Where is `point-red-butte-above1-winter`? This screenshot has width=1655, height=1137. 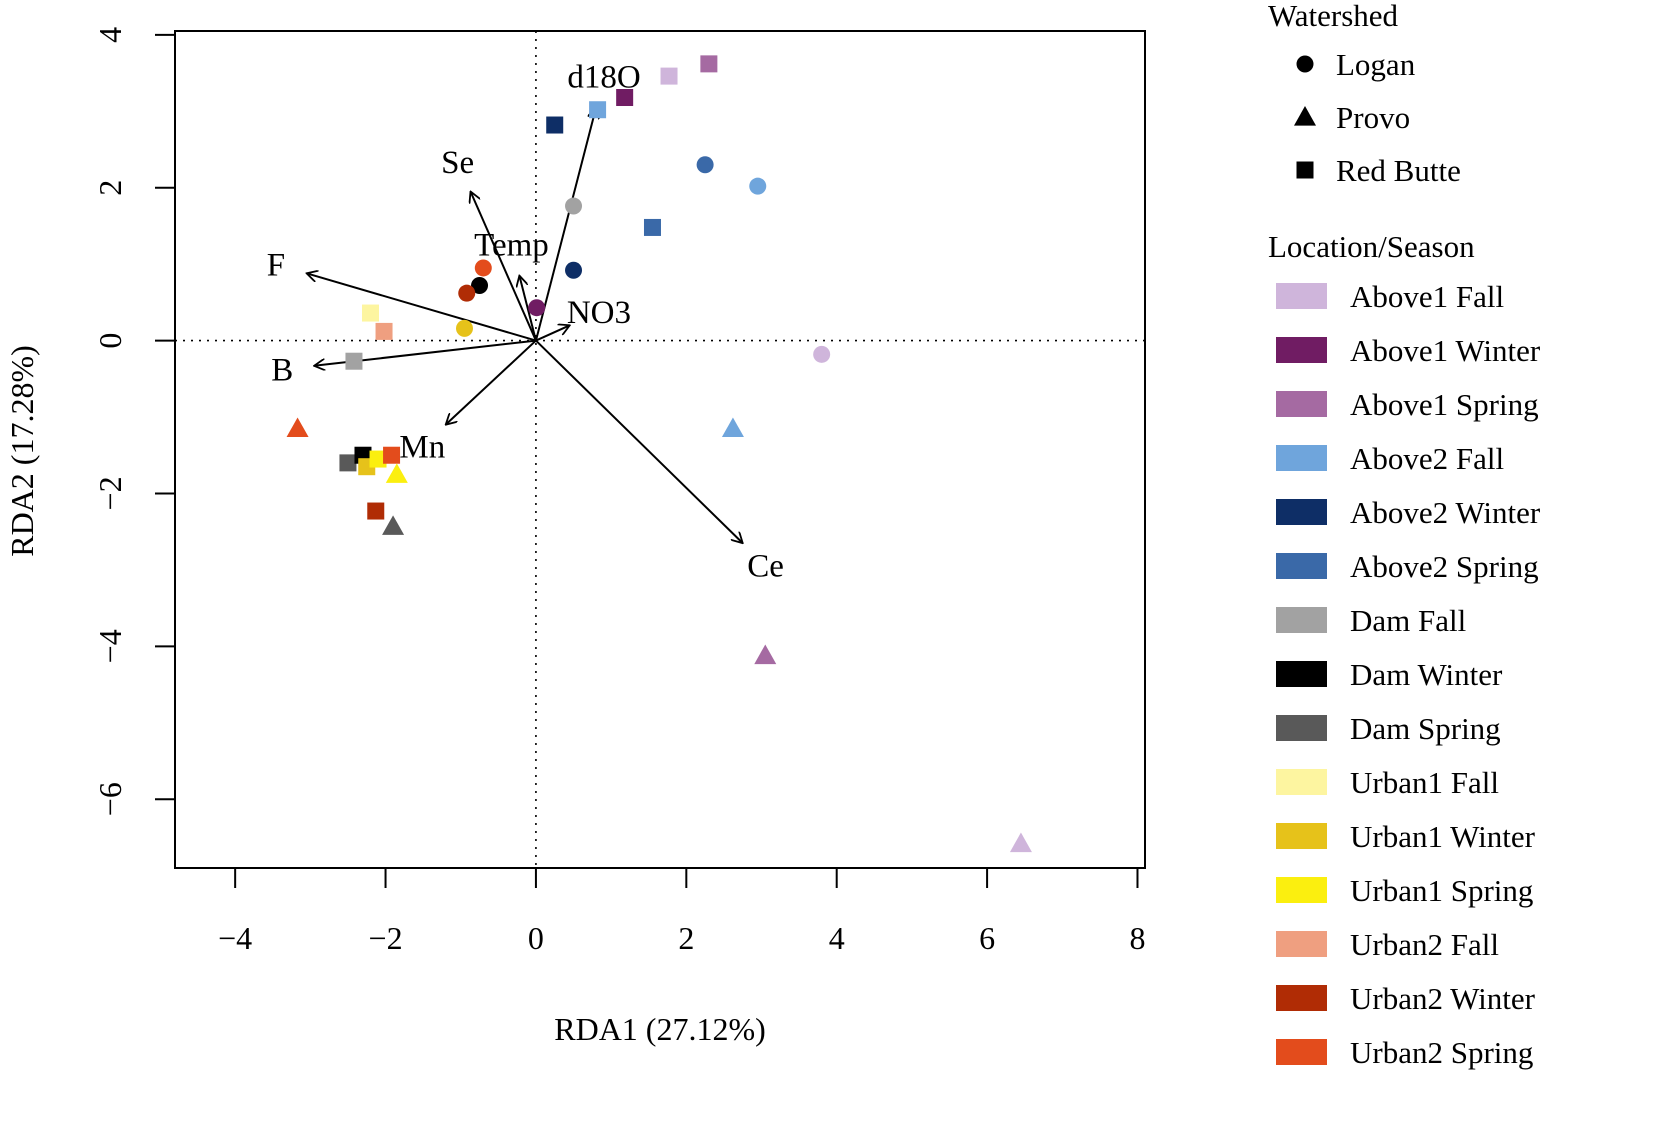
point-red-butte-above1-winter is located at coordinates (625, 98).